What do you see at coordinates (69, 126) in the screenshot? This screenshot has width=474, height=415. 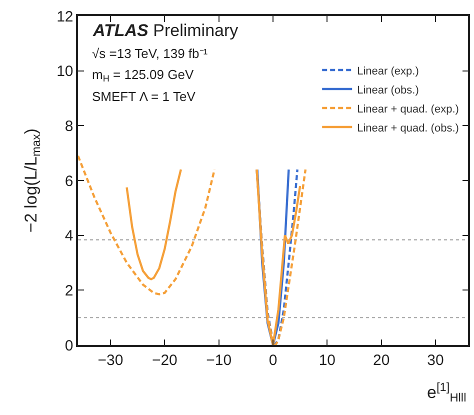 I see `y-tick-label: 8` at bounding box center [69, 126].